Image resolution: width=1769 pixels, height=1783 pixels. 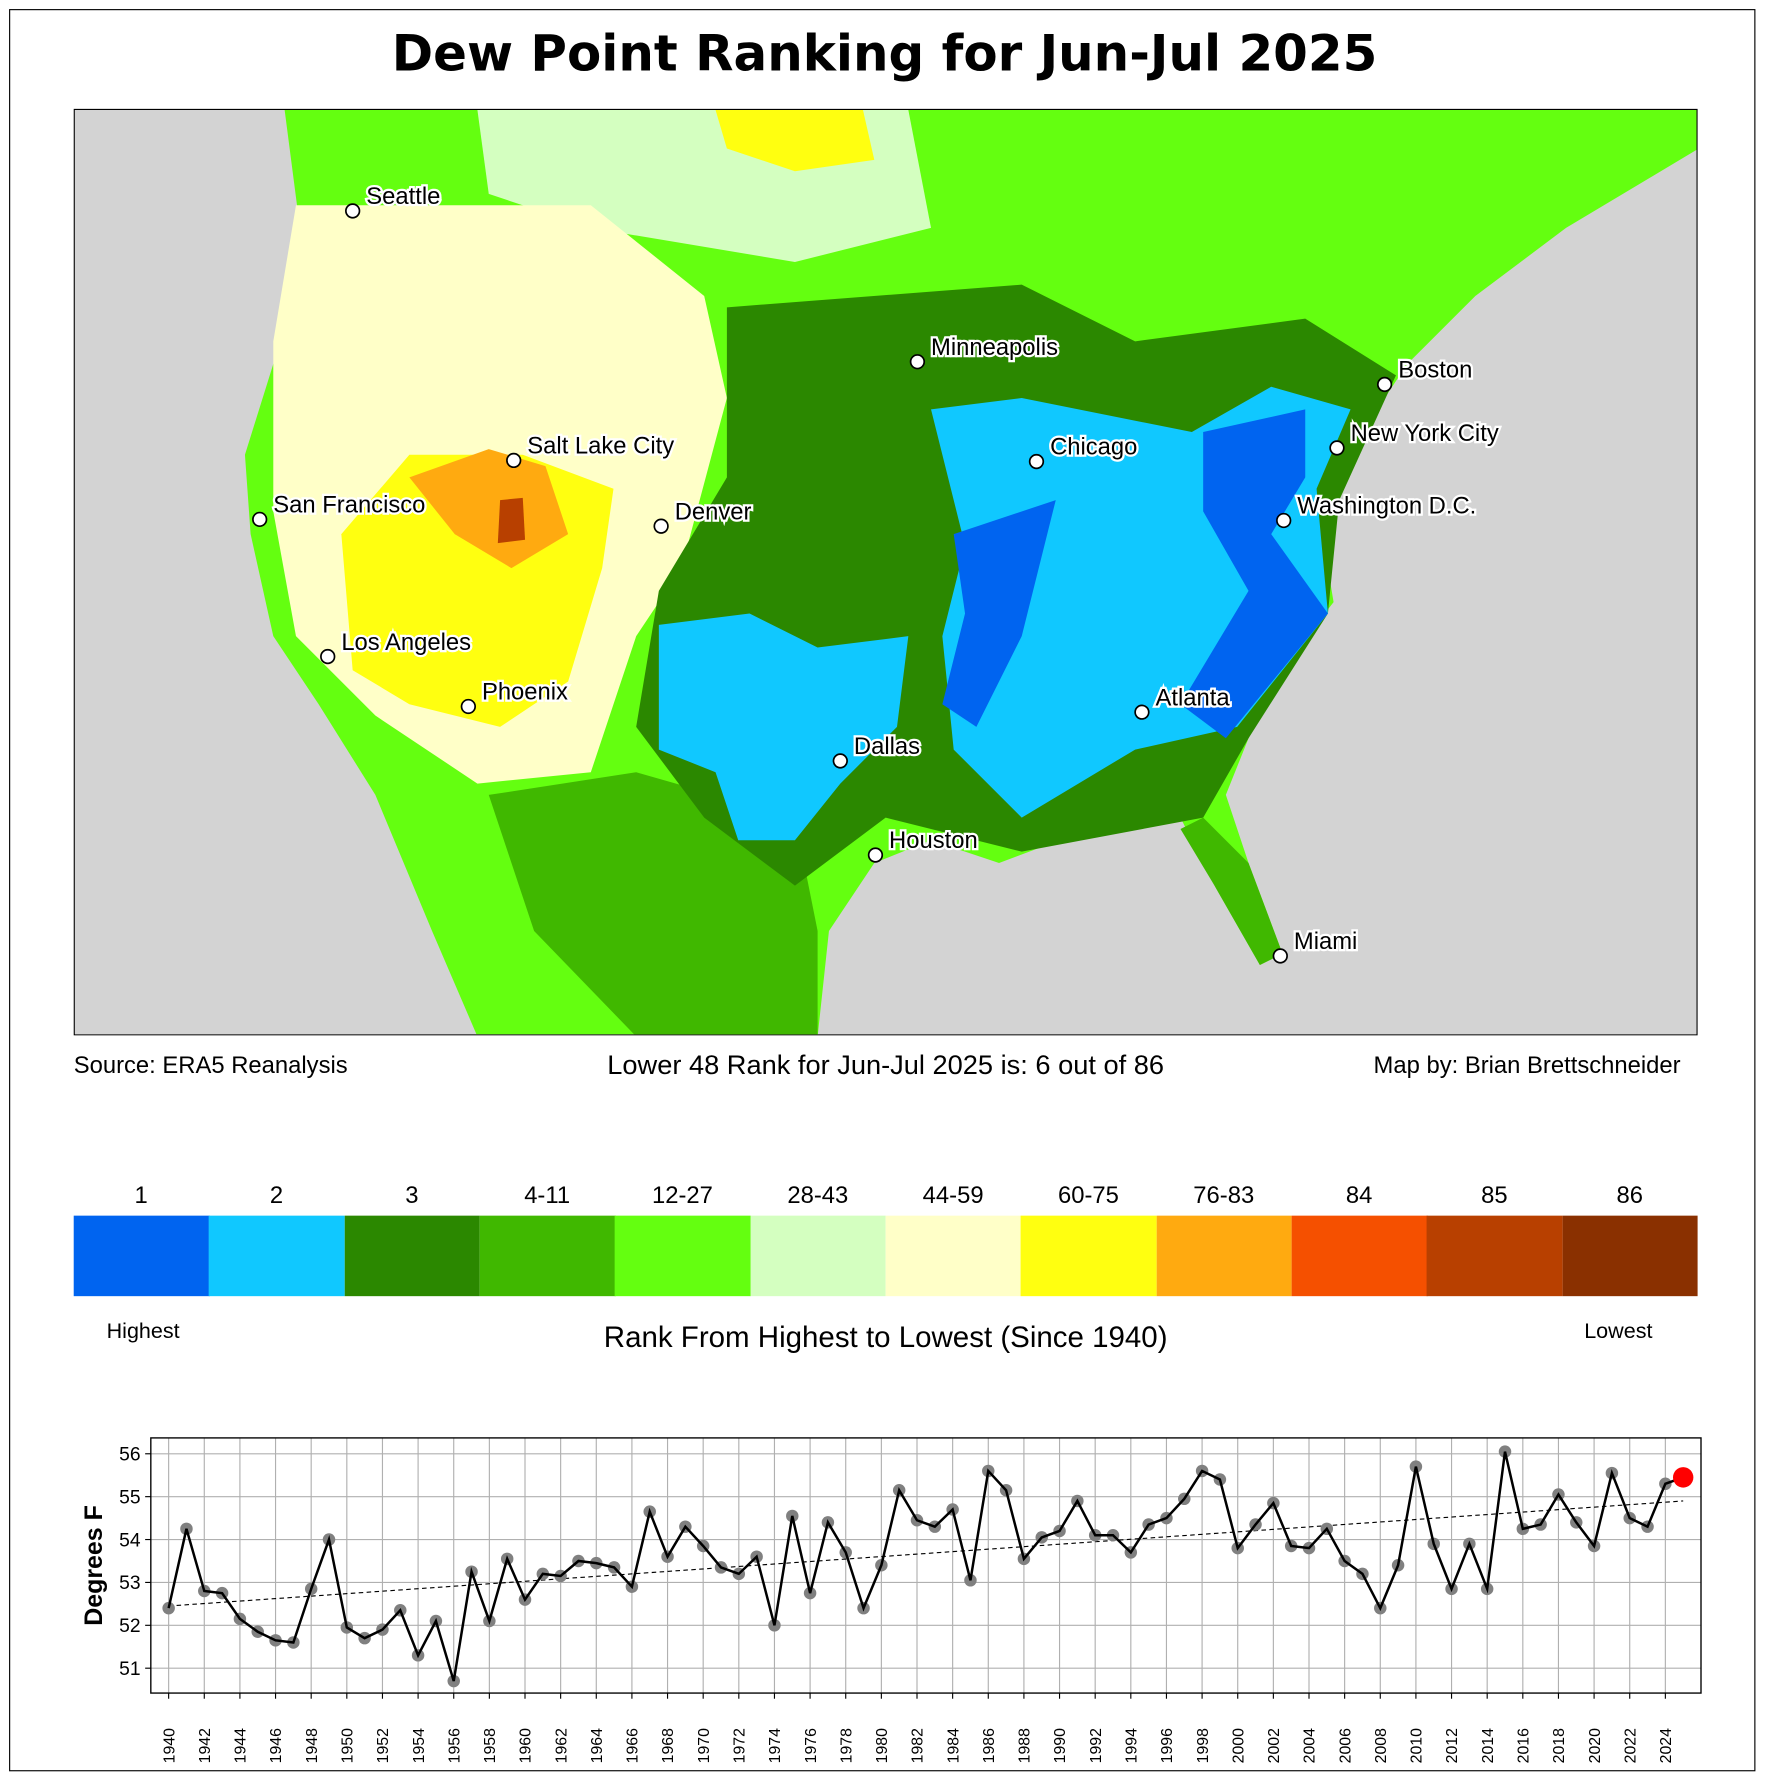 What do you see at coordinates (419, 1745) in the screenshot?
I see `x-tick-label: 1954` at bounding box center [419, 1745].